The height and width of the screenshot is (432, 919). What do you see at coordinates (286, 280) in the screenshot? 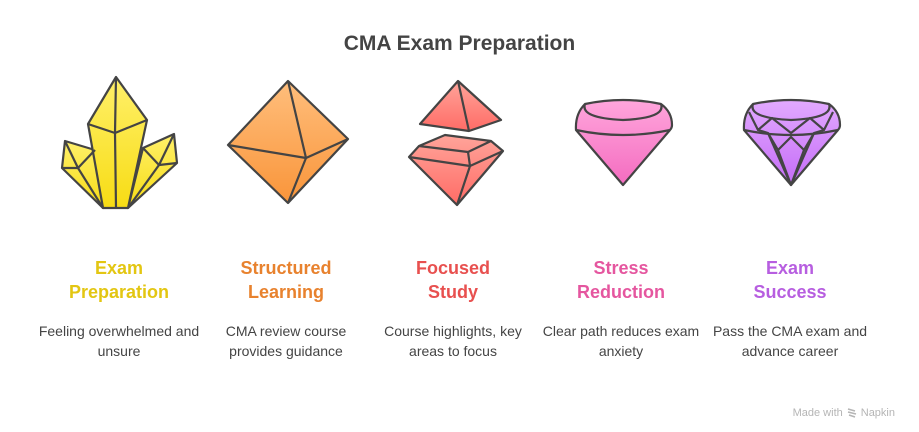
I see `step-title: Structured Learning` at bounding box center [286, 280].